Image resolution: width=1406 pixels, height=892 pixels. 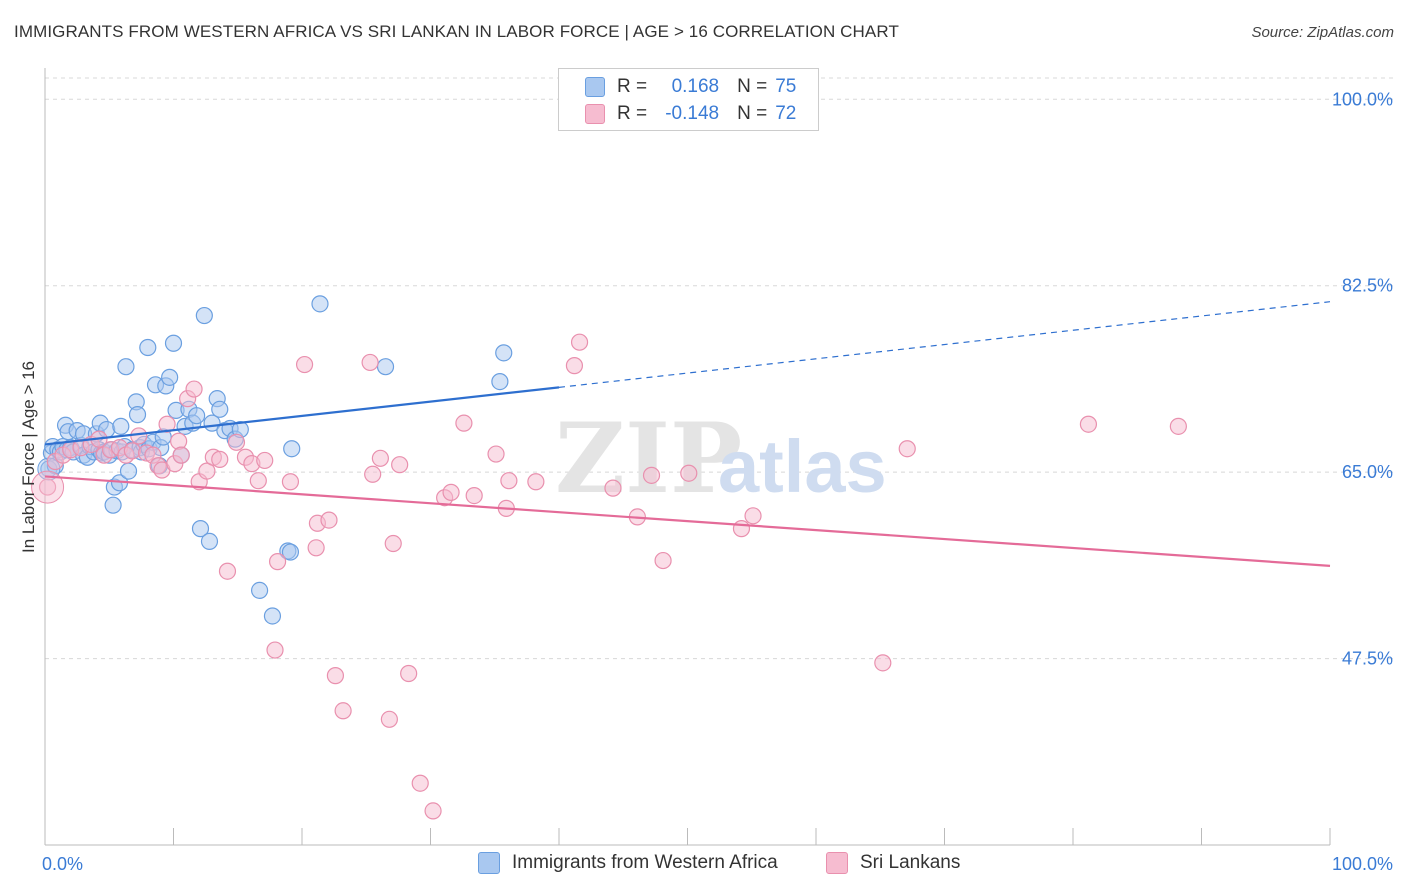 What do you see at coordinates (302, 416) in the screenshot?
I see `trend-line-western-africa` at bounding box center [302, 416].